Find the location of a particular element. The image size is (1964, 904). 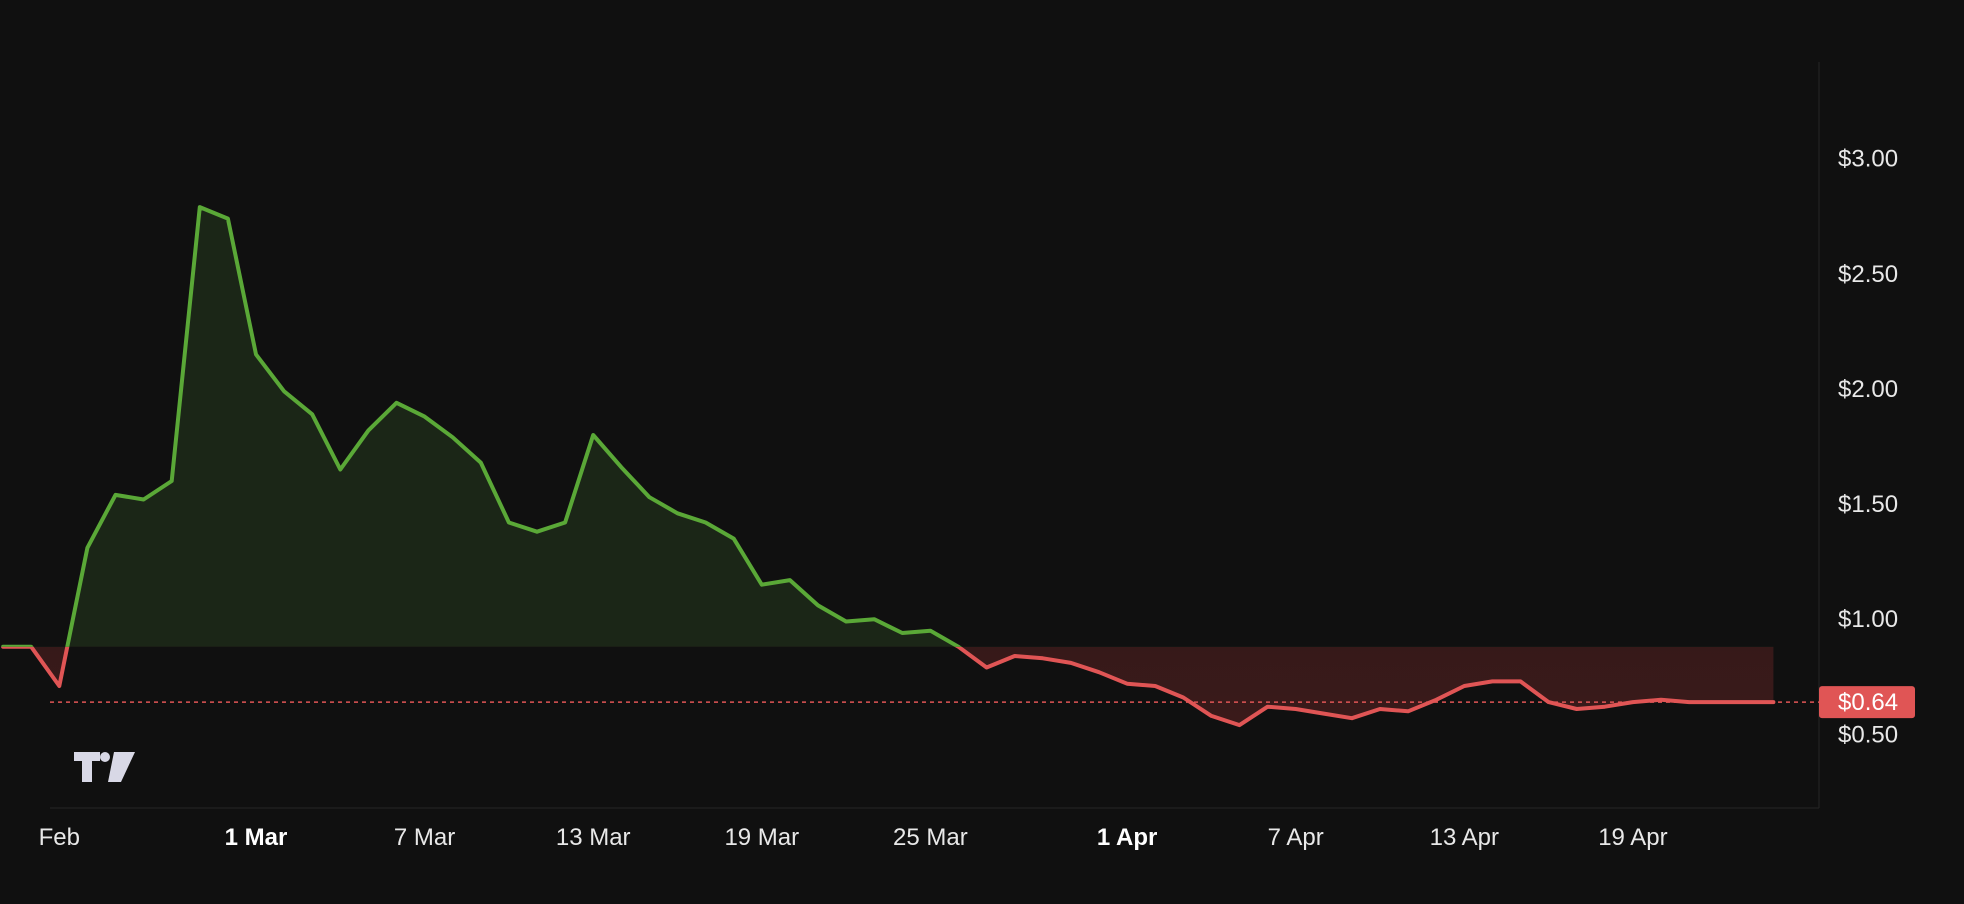

y-tick-label: $0.50 is located at coordinates (1868, 734).